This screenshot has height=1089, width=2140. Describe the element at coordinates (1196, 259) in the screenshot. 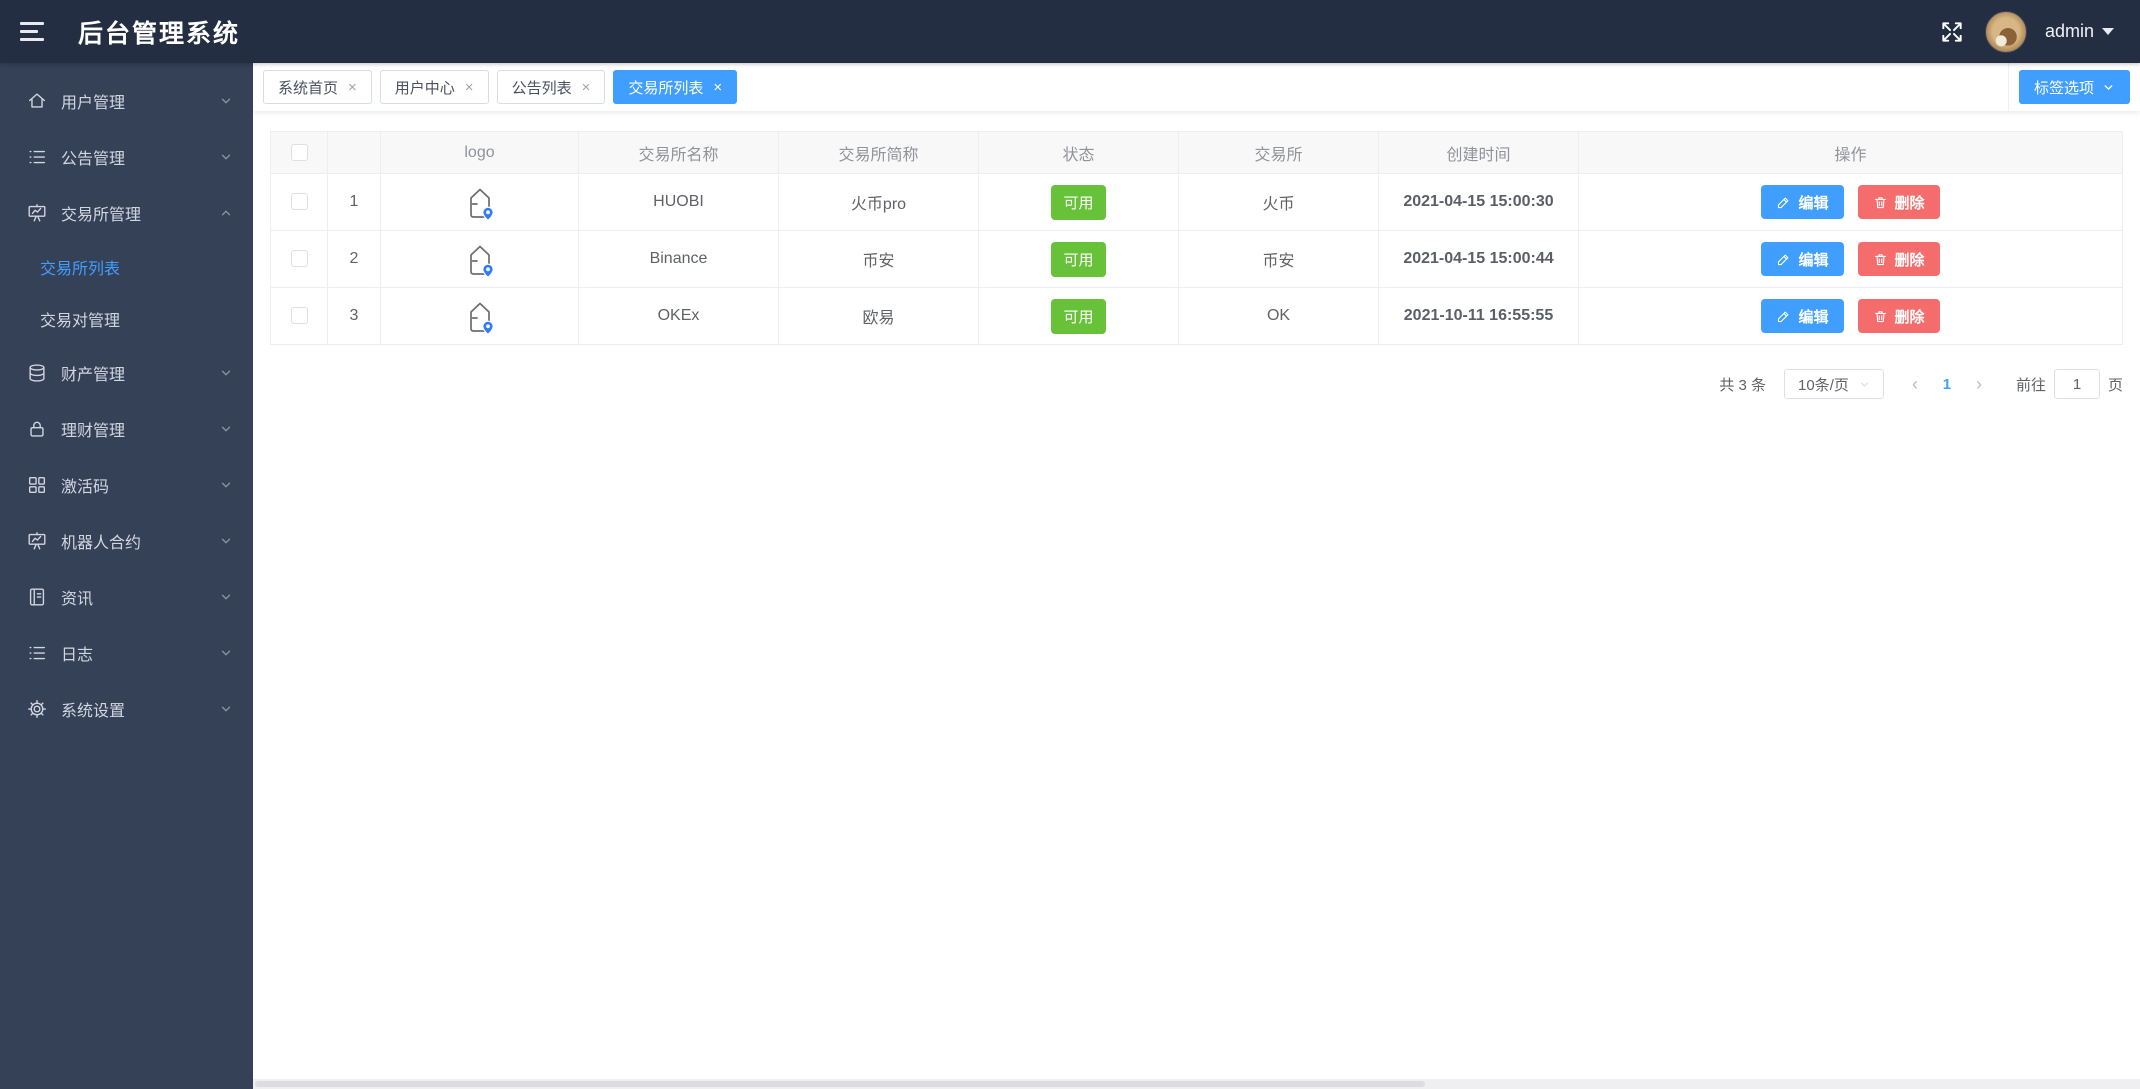

I see `table-row: 2 Binance 币安 可用 币安 2021-04-15 15:00:44` at that location.